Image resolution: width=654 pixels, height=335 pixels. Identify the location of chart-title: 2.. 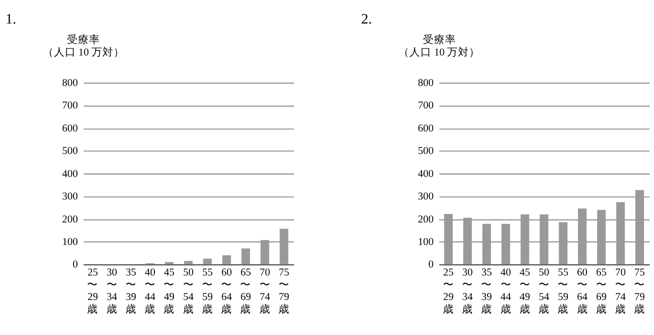
(366, 19).